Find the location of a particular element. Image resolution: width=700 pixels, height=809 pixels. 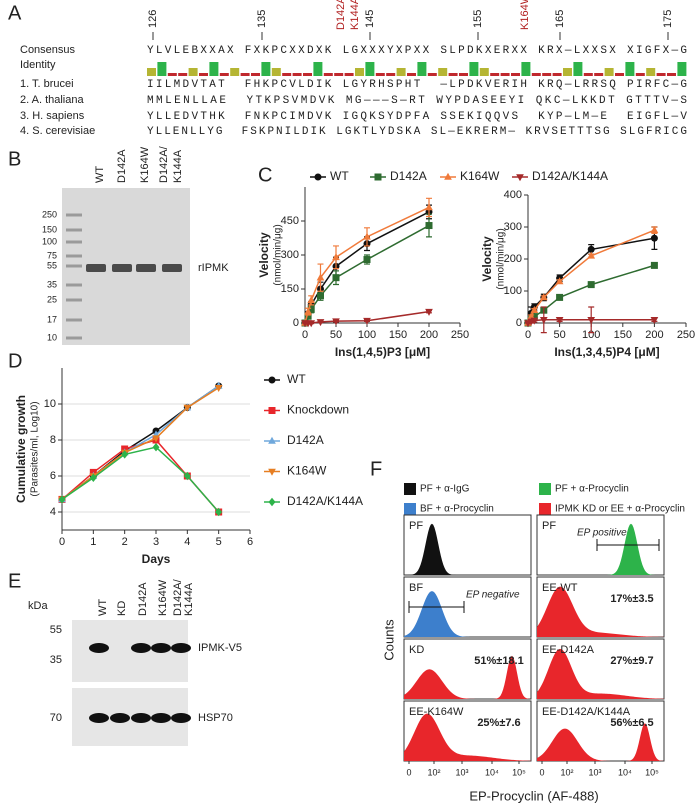

x-axis-label: EP-Procyclin (AF-488) is located at coordinates (533, 795).